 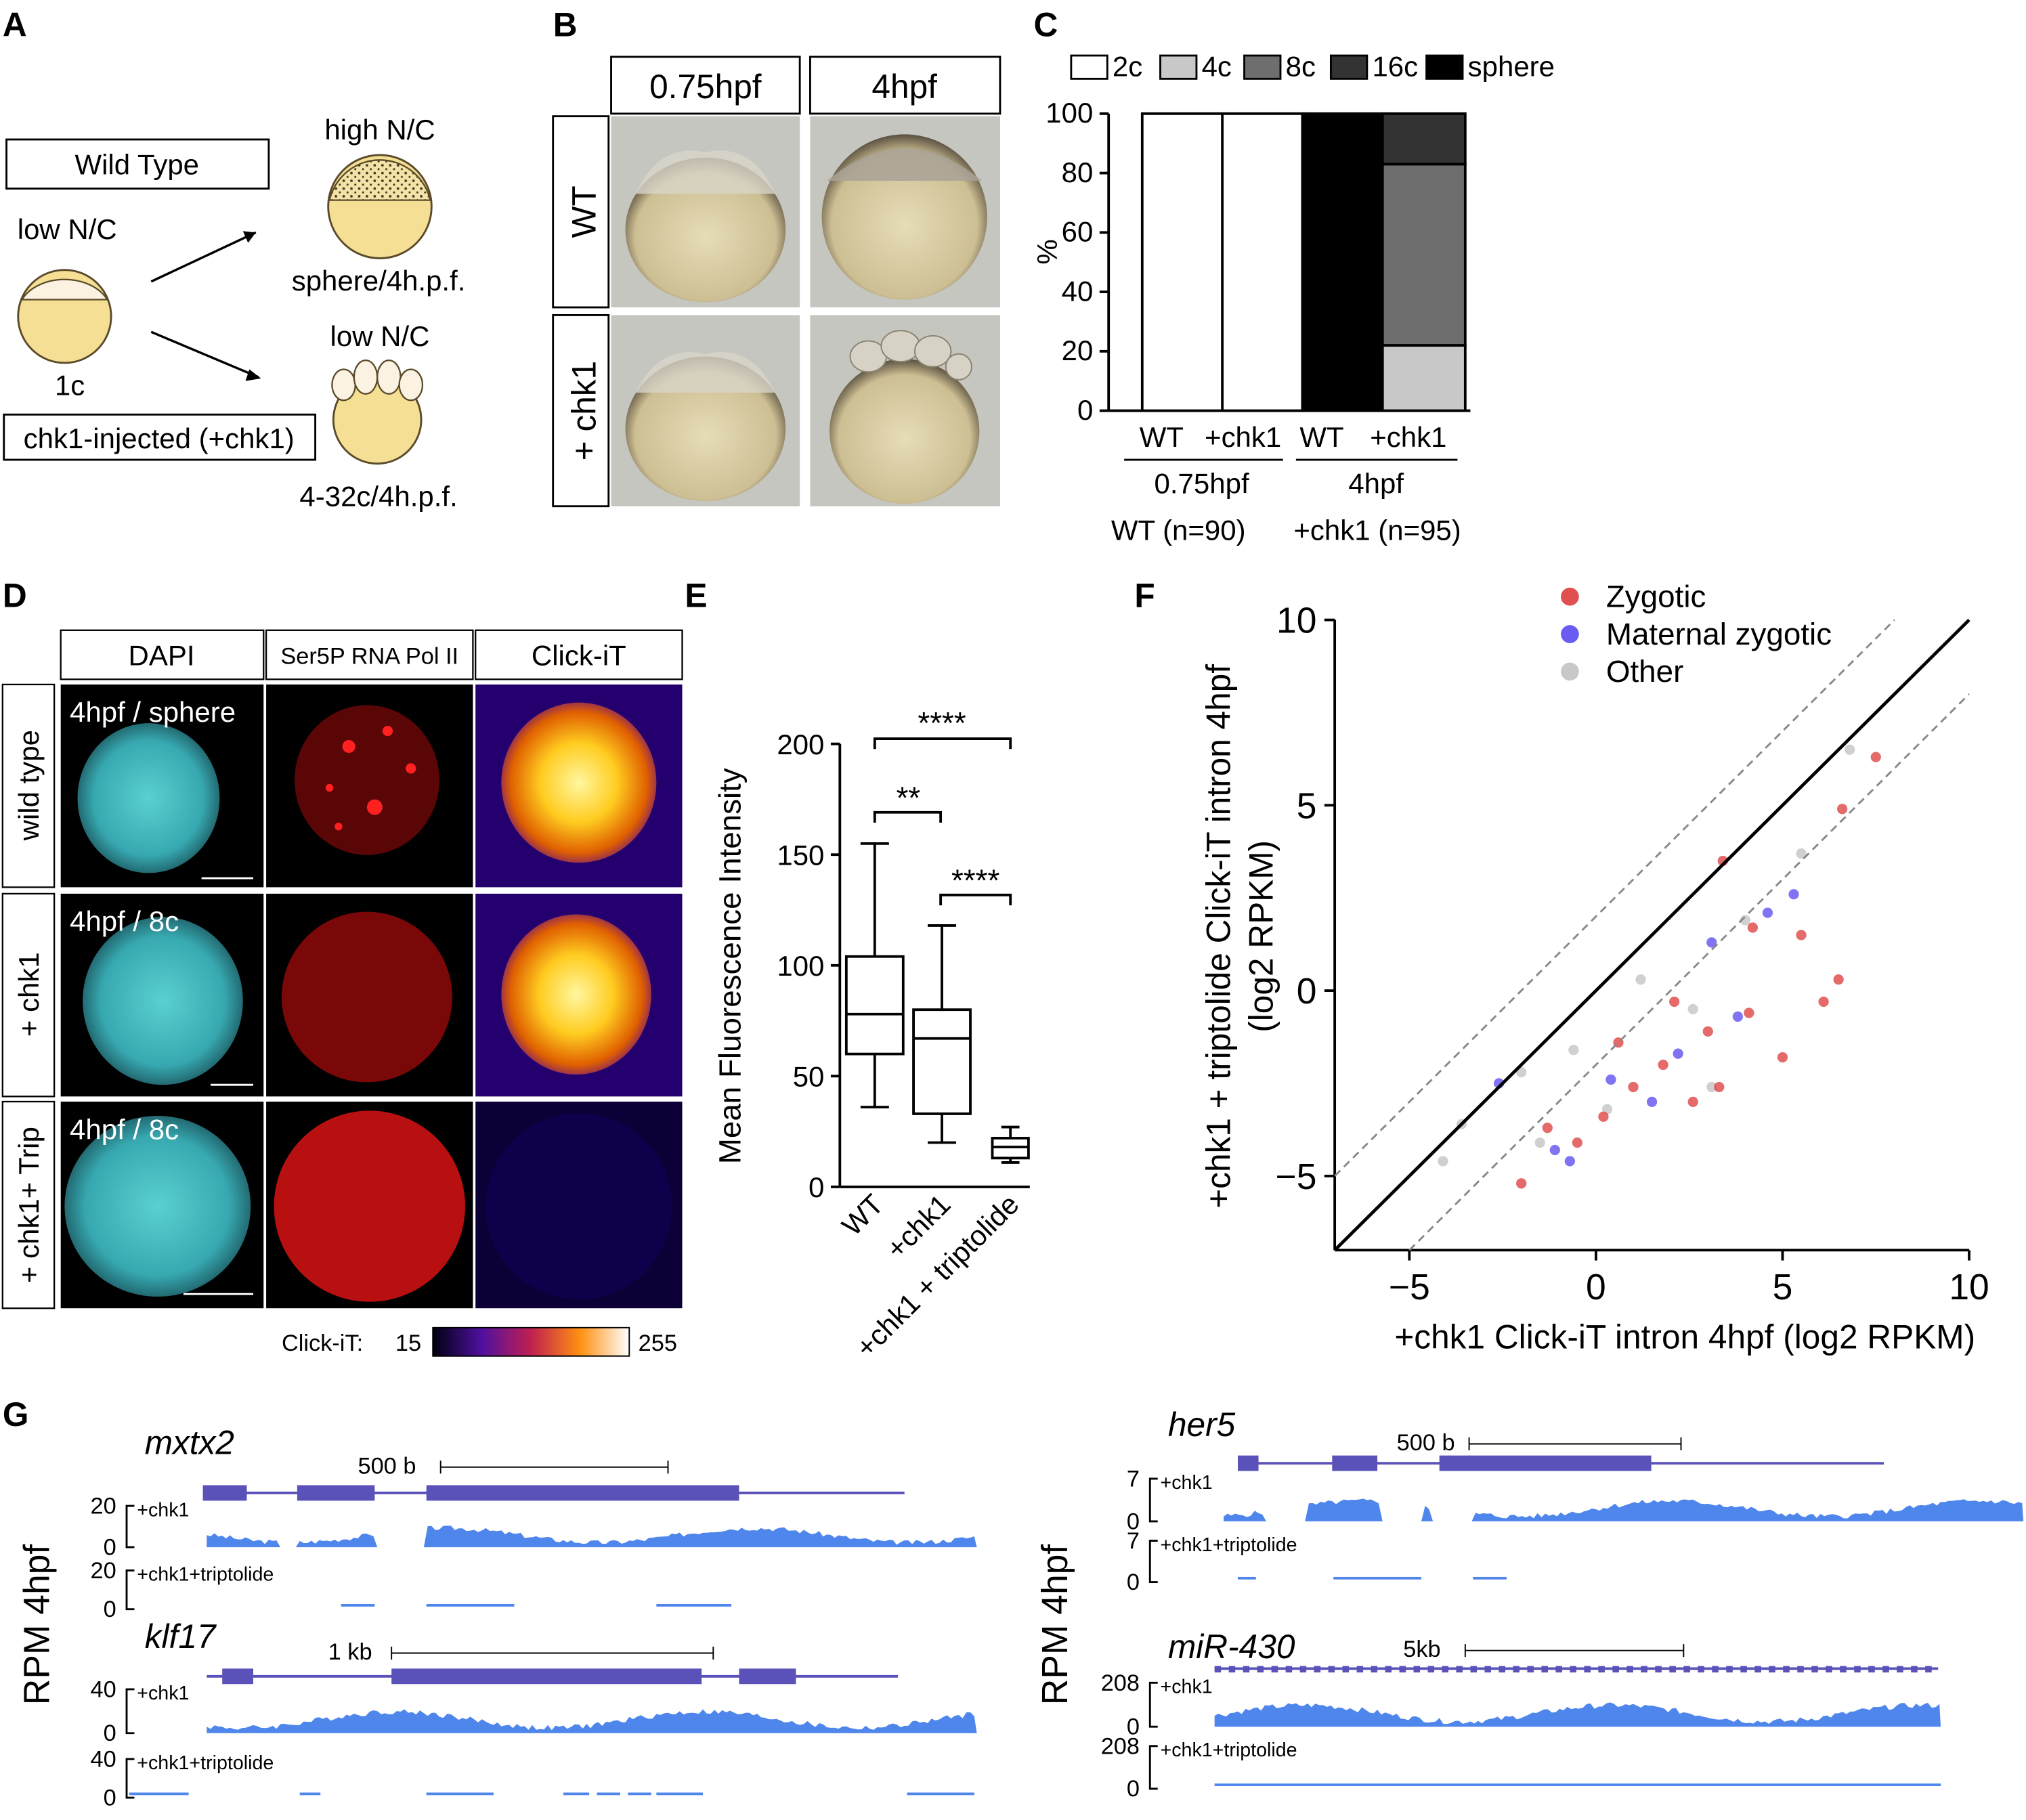 What do you see at coordinates (904, 87) in the screenshot?
I see `b-col-header-2: 4hpf` at bounding box center [904, 87].